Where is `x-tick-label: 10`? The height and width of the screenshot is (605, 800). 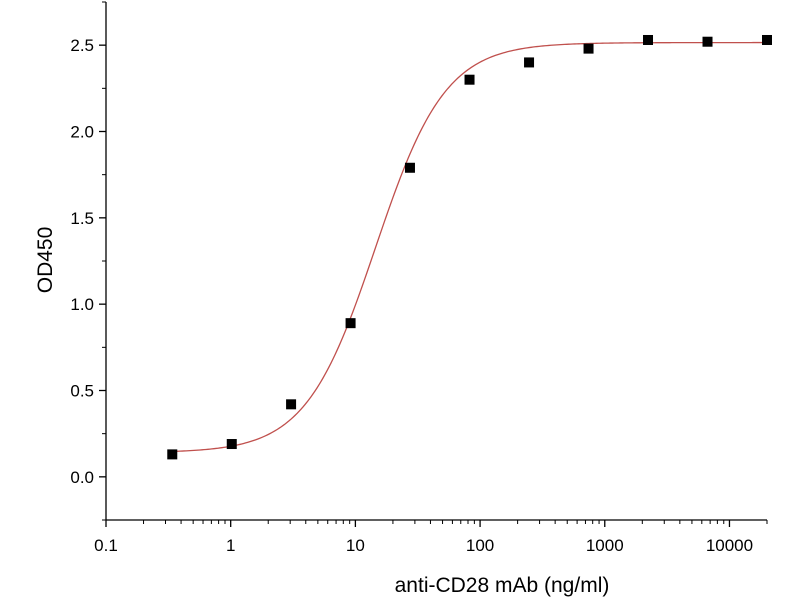 x-tick-label: 10 is located at coordinates (355, 545).